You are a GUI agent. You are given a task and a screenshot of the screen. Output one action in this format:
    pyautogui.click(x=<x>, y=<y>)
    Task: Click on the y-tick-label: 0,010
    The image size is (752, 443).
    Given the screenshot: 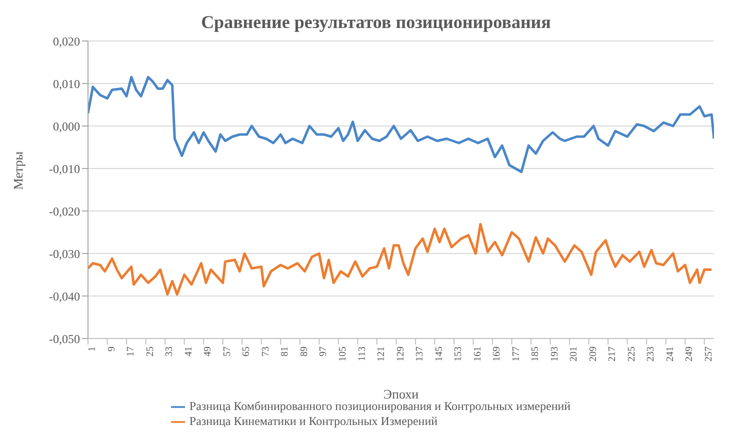 What is the action you would take?
    pyautogui.click(x=66, y=83)
    